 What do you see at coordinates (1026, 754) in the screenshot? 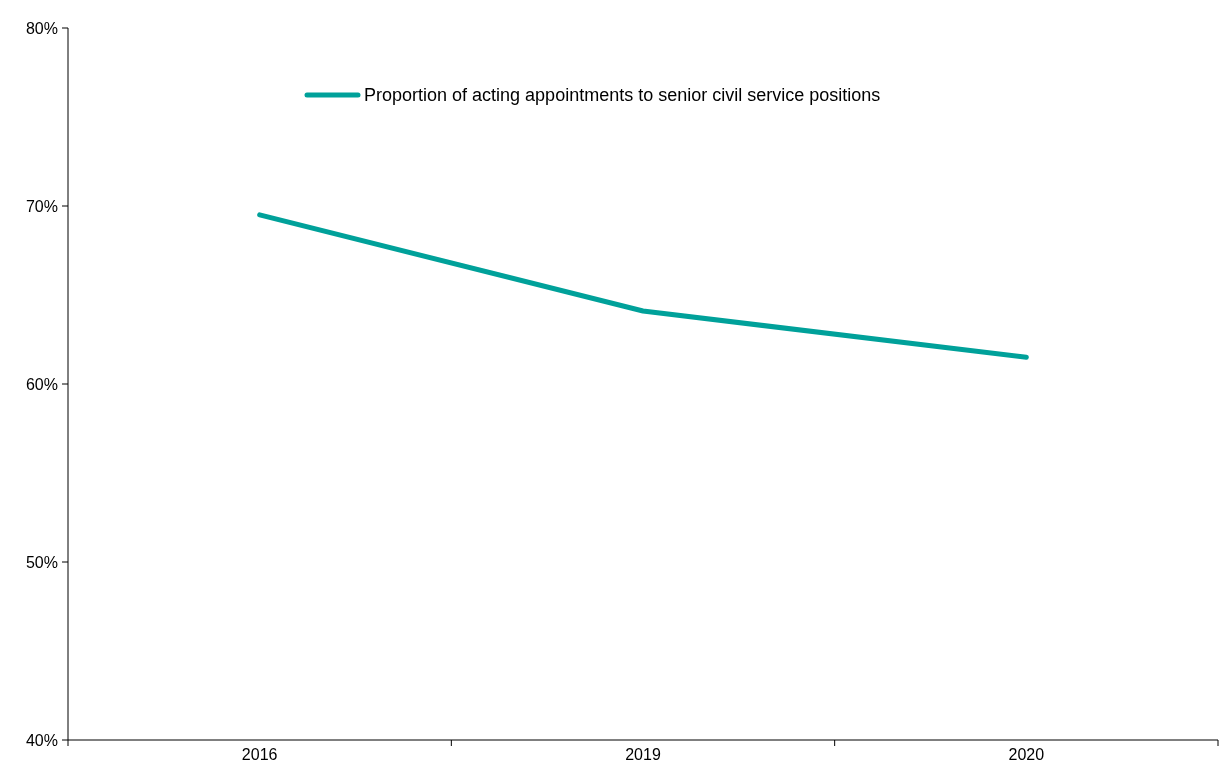
I see `x-tick-label: 2020` at bounding box center [1026, 754].